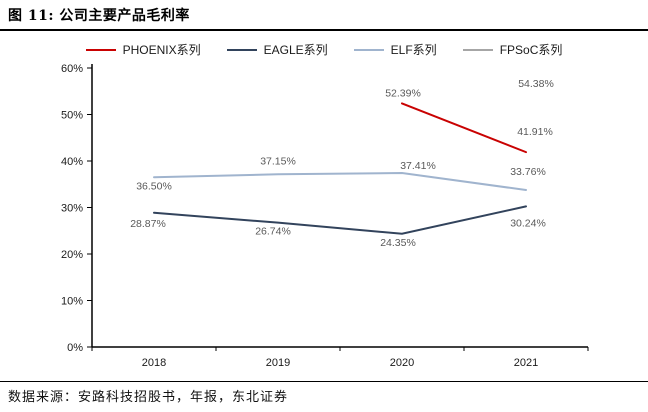  I want to click on data-label: 24.35%, so click(398, 243).